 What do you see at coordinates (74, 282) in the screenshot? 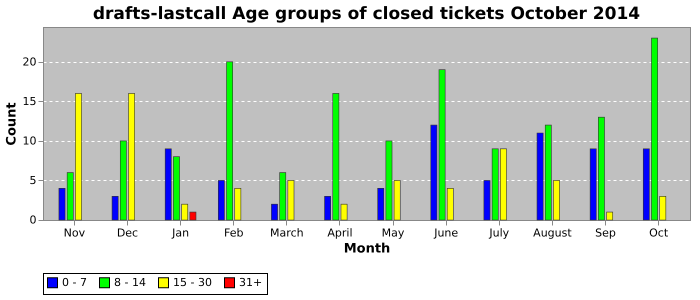
I see `legend-label: 0 - 7` at bounding box center [74, 282].